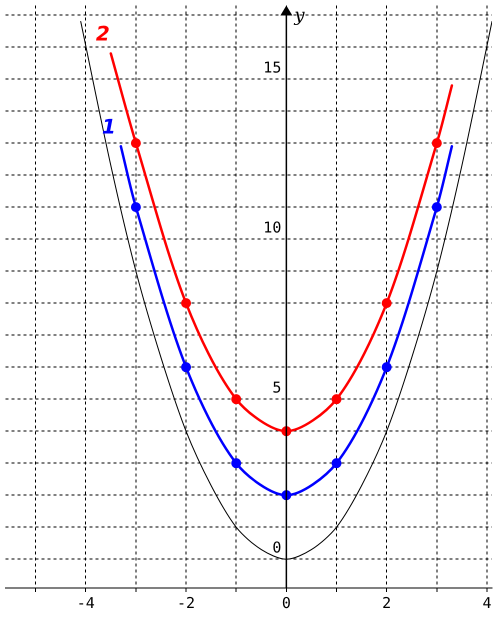 This screenshot has height=618, width=498. I want to click on x-tick-label: -2, so click(186, 603).